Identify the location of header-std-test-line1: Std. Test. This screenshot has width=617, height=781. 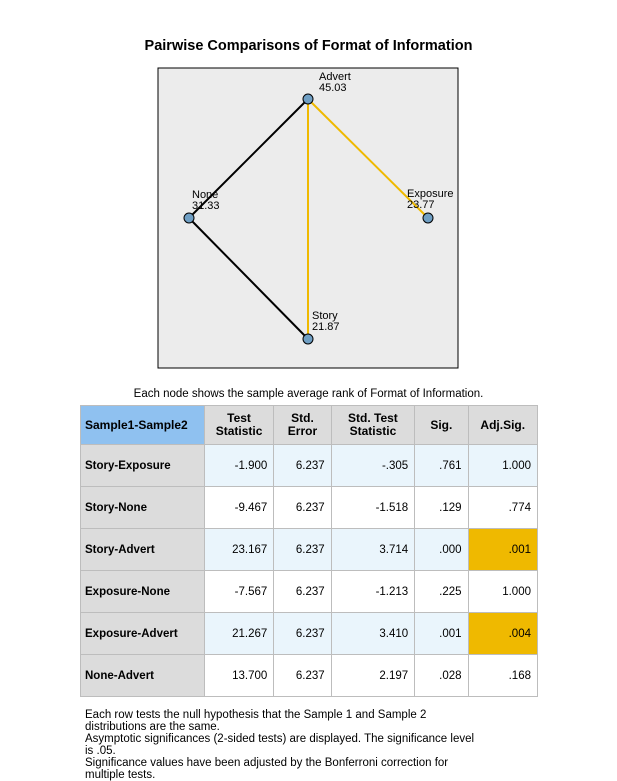
(373, 418).